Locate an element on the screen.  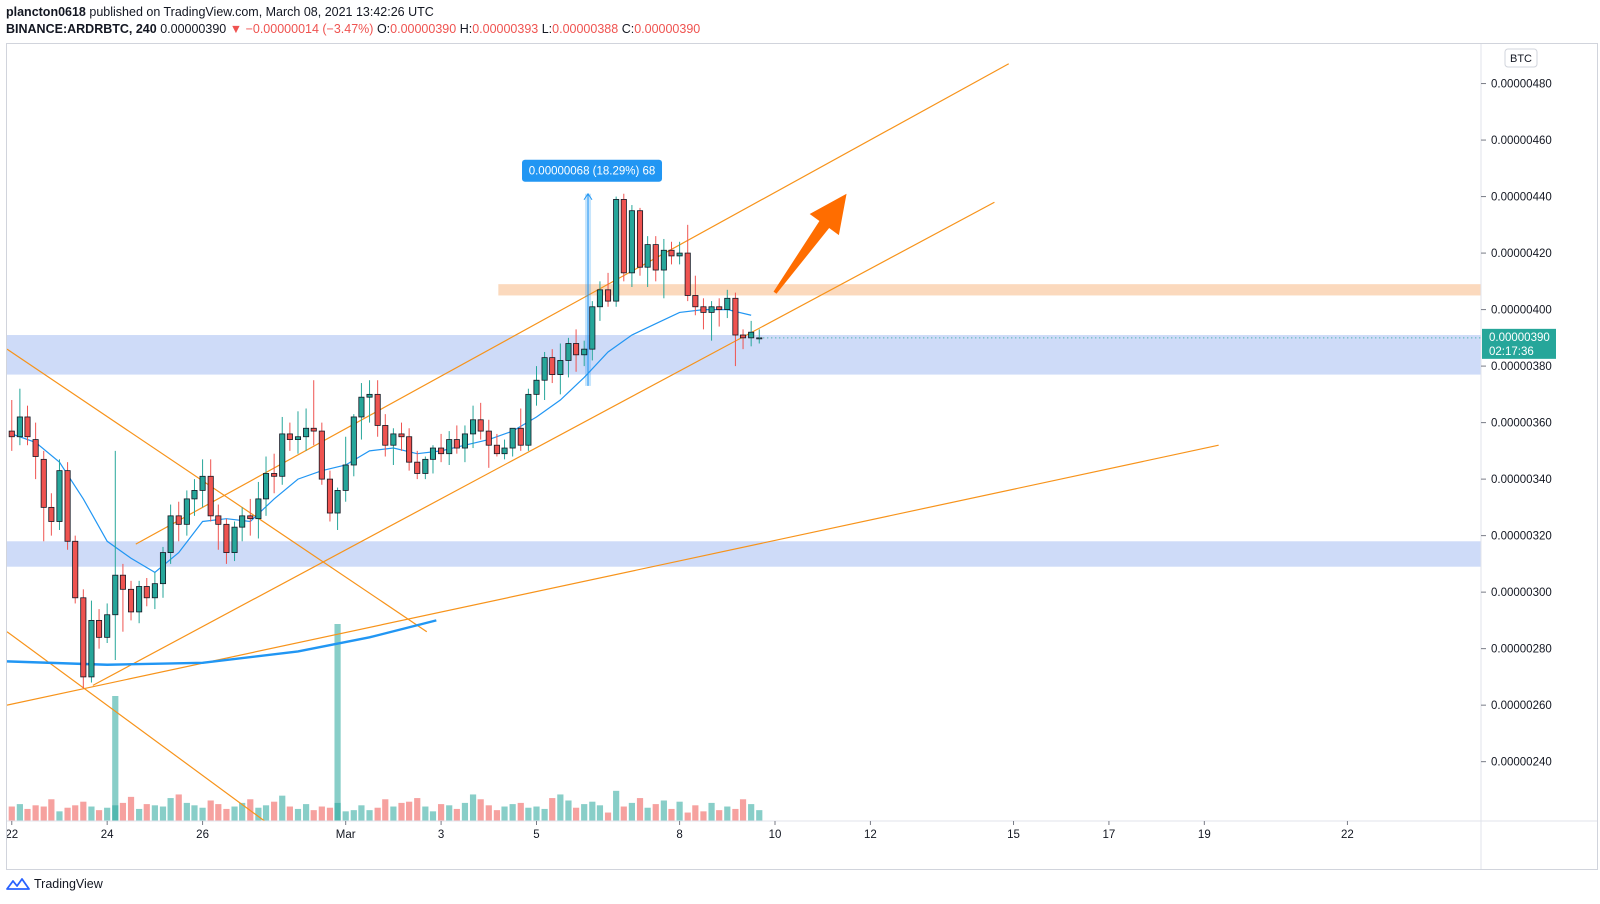
y-tick-label: 0.00000260 is located at coordinates (1521, 706).